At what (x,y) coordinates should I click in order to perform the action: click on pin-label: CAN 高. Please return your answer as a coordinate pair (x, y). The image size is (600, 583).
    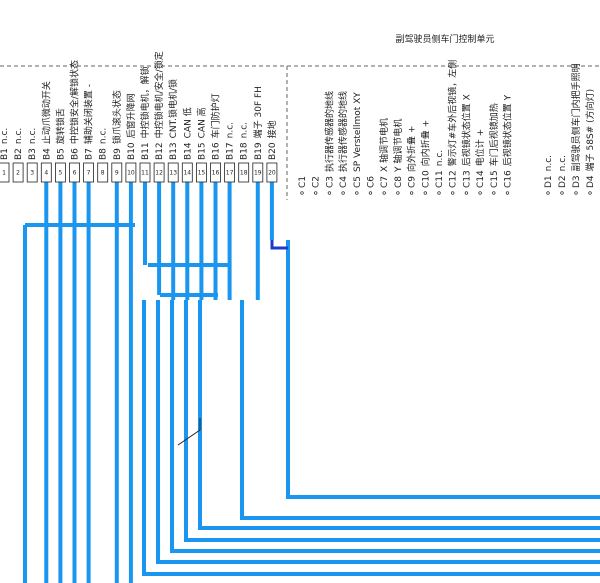
    Looking at the image, I should click on (201, 122).